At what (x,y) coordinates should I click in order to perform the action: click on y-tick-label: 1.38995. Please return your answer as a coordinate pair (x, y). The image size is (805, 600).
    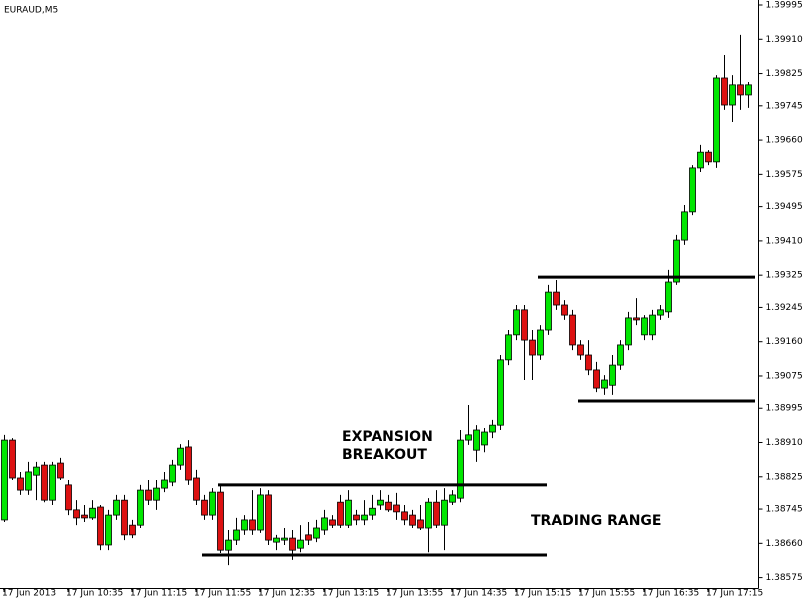
    Looking at the image, I should click on (784, 409).